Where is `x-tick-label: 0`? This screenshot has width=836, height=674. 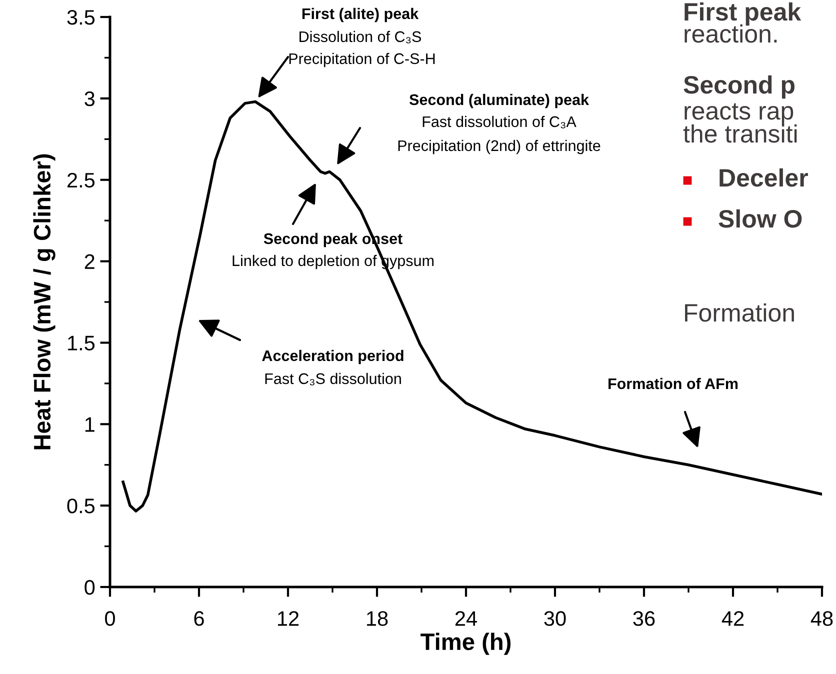 x-tick-label: 0 is located at coordinates (110, 618).